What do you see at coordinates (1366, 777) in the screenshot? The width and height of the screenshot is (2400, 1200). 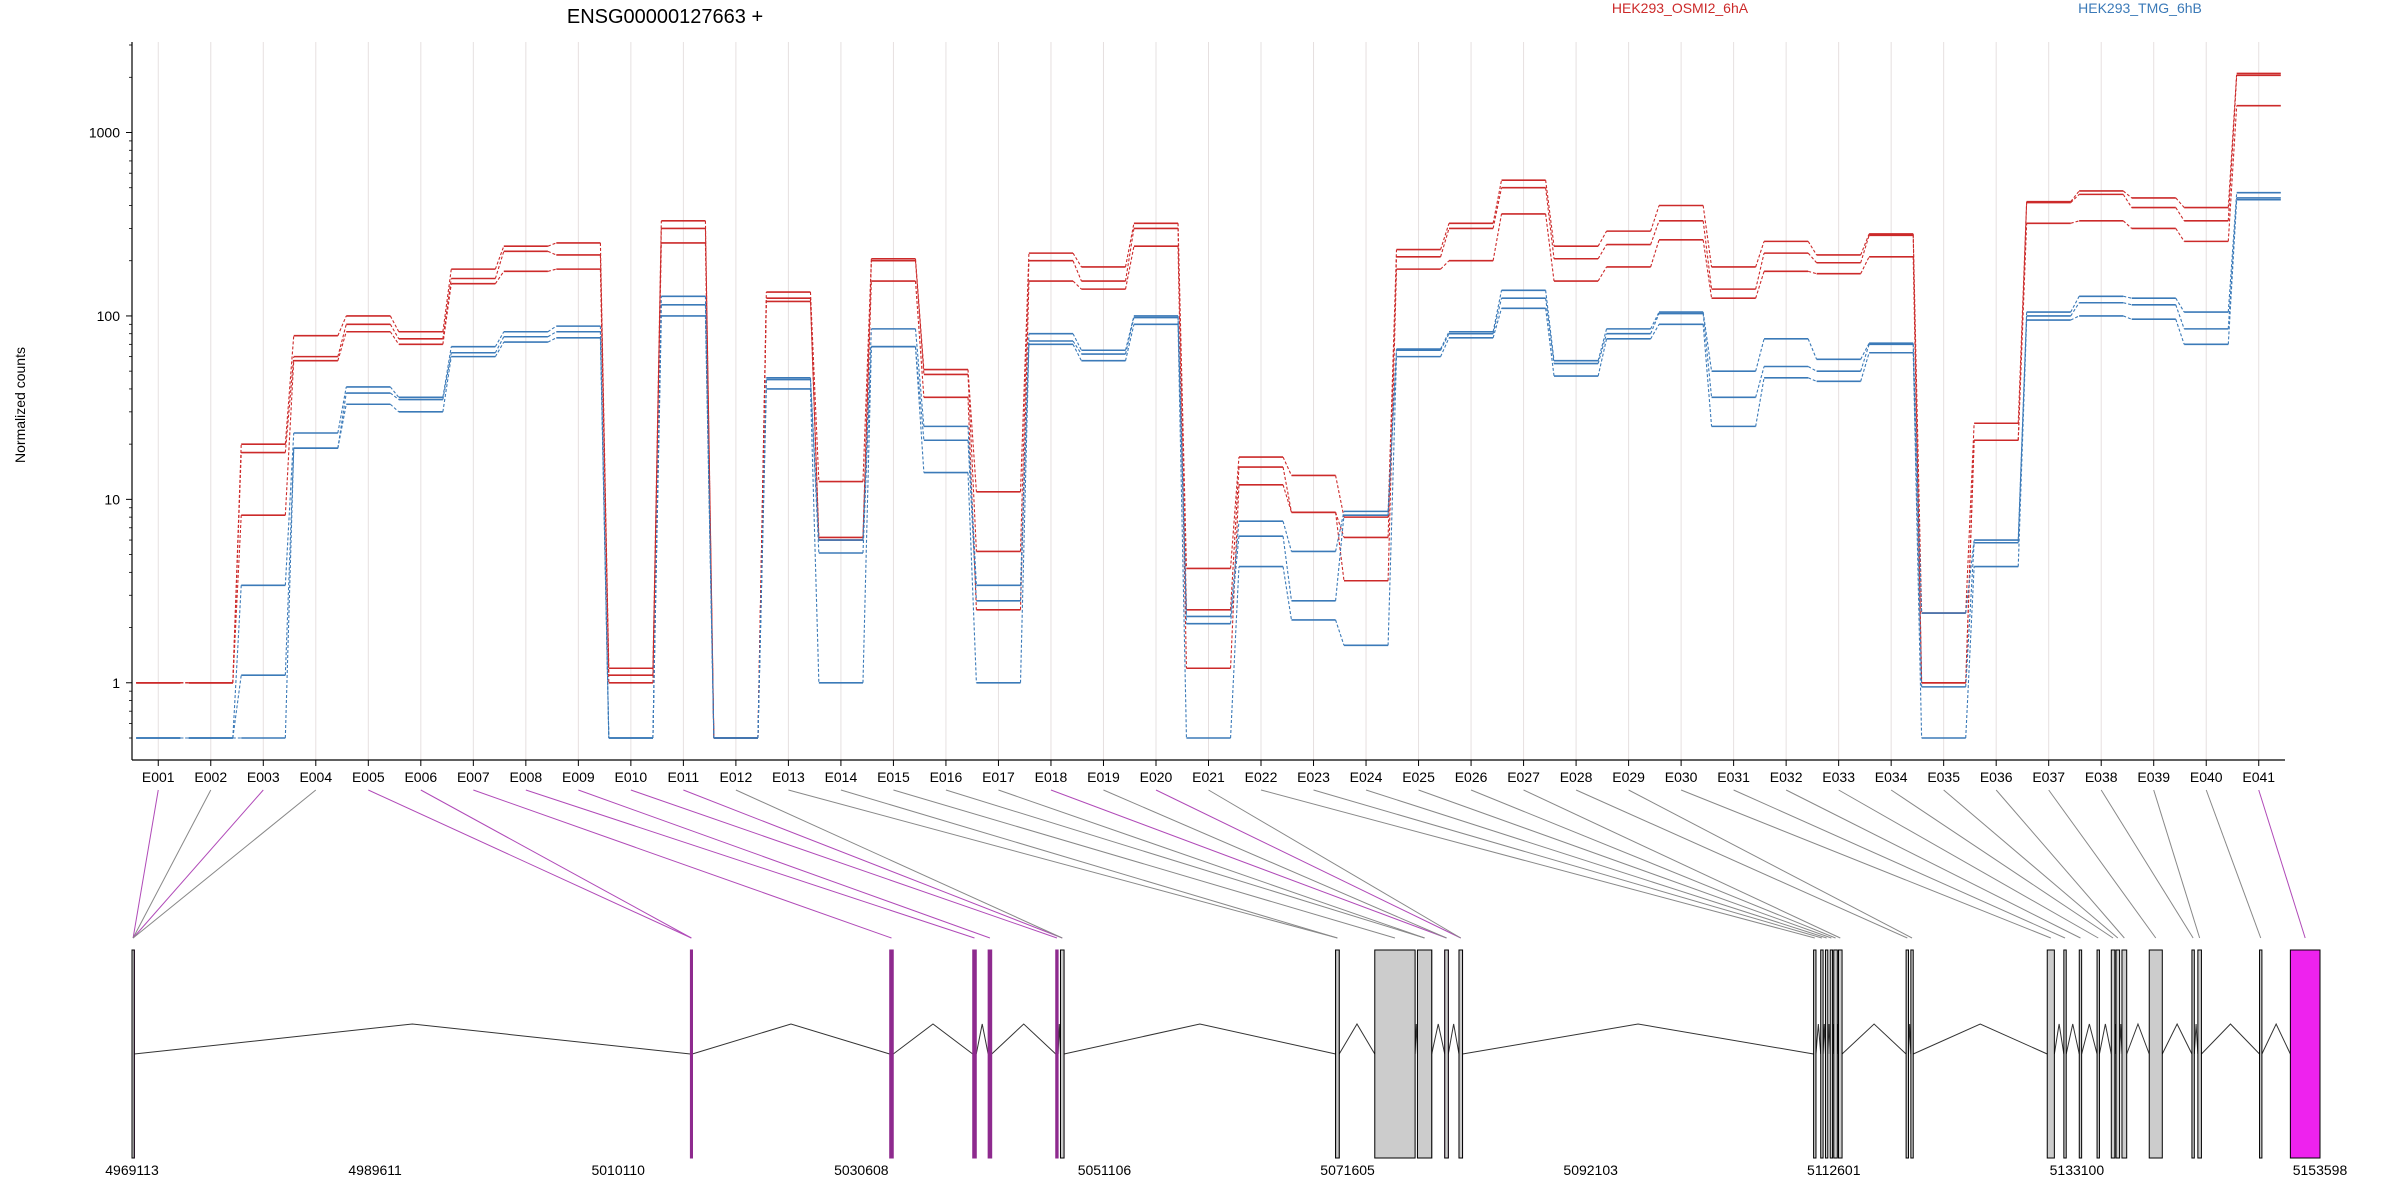 I see `x-tick-label-E024: E024` at bounding box center [1366, 777].